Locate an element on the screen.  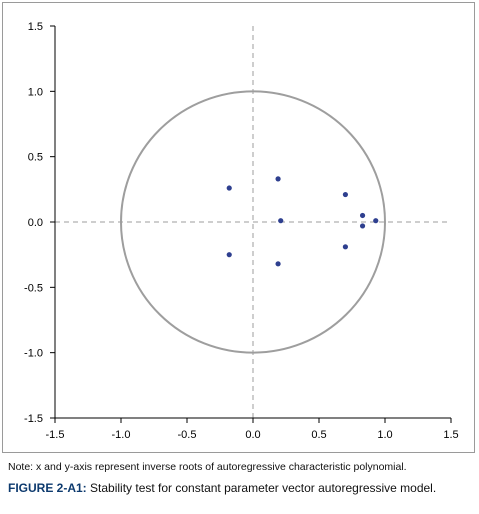
x-tick-label: 1.5 is located at coordinates (450, 435).